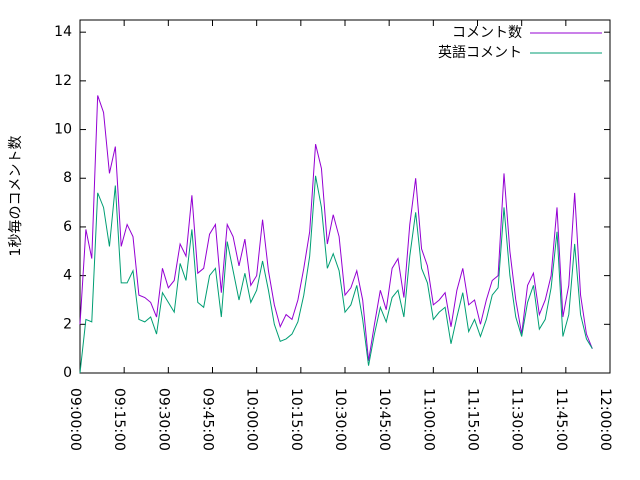 The image size is (640, 480). What do you see at coordinates (605, 419) in the screenshot?
I see `x-tick-label: 12:00:00` at bounding box center [605, 419].